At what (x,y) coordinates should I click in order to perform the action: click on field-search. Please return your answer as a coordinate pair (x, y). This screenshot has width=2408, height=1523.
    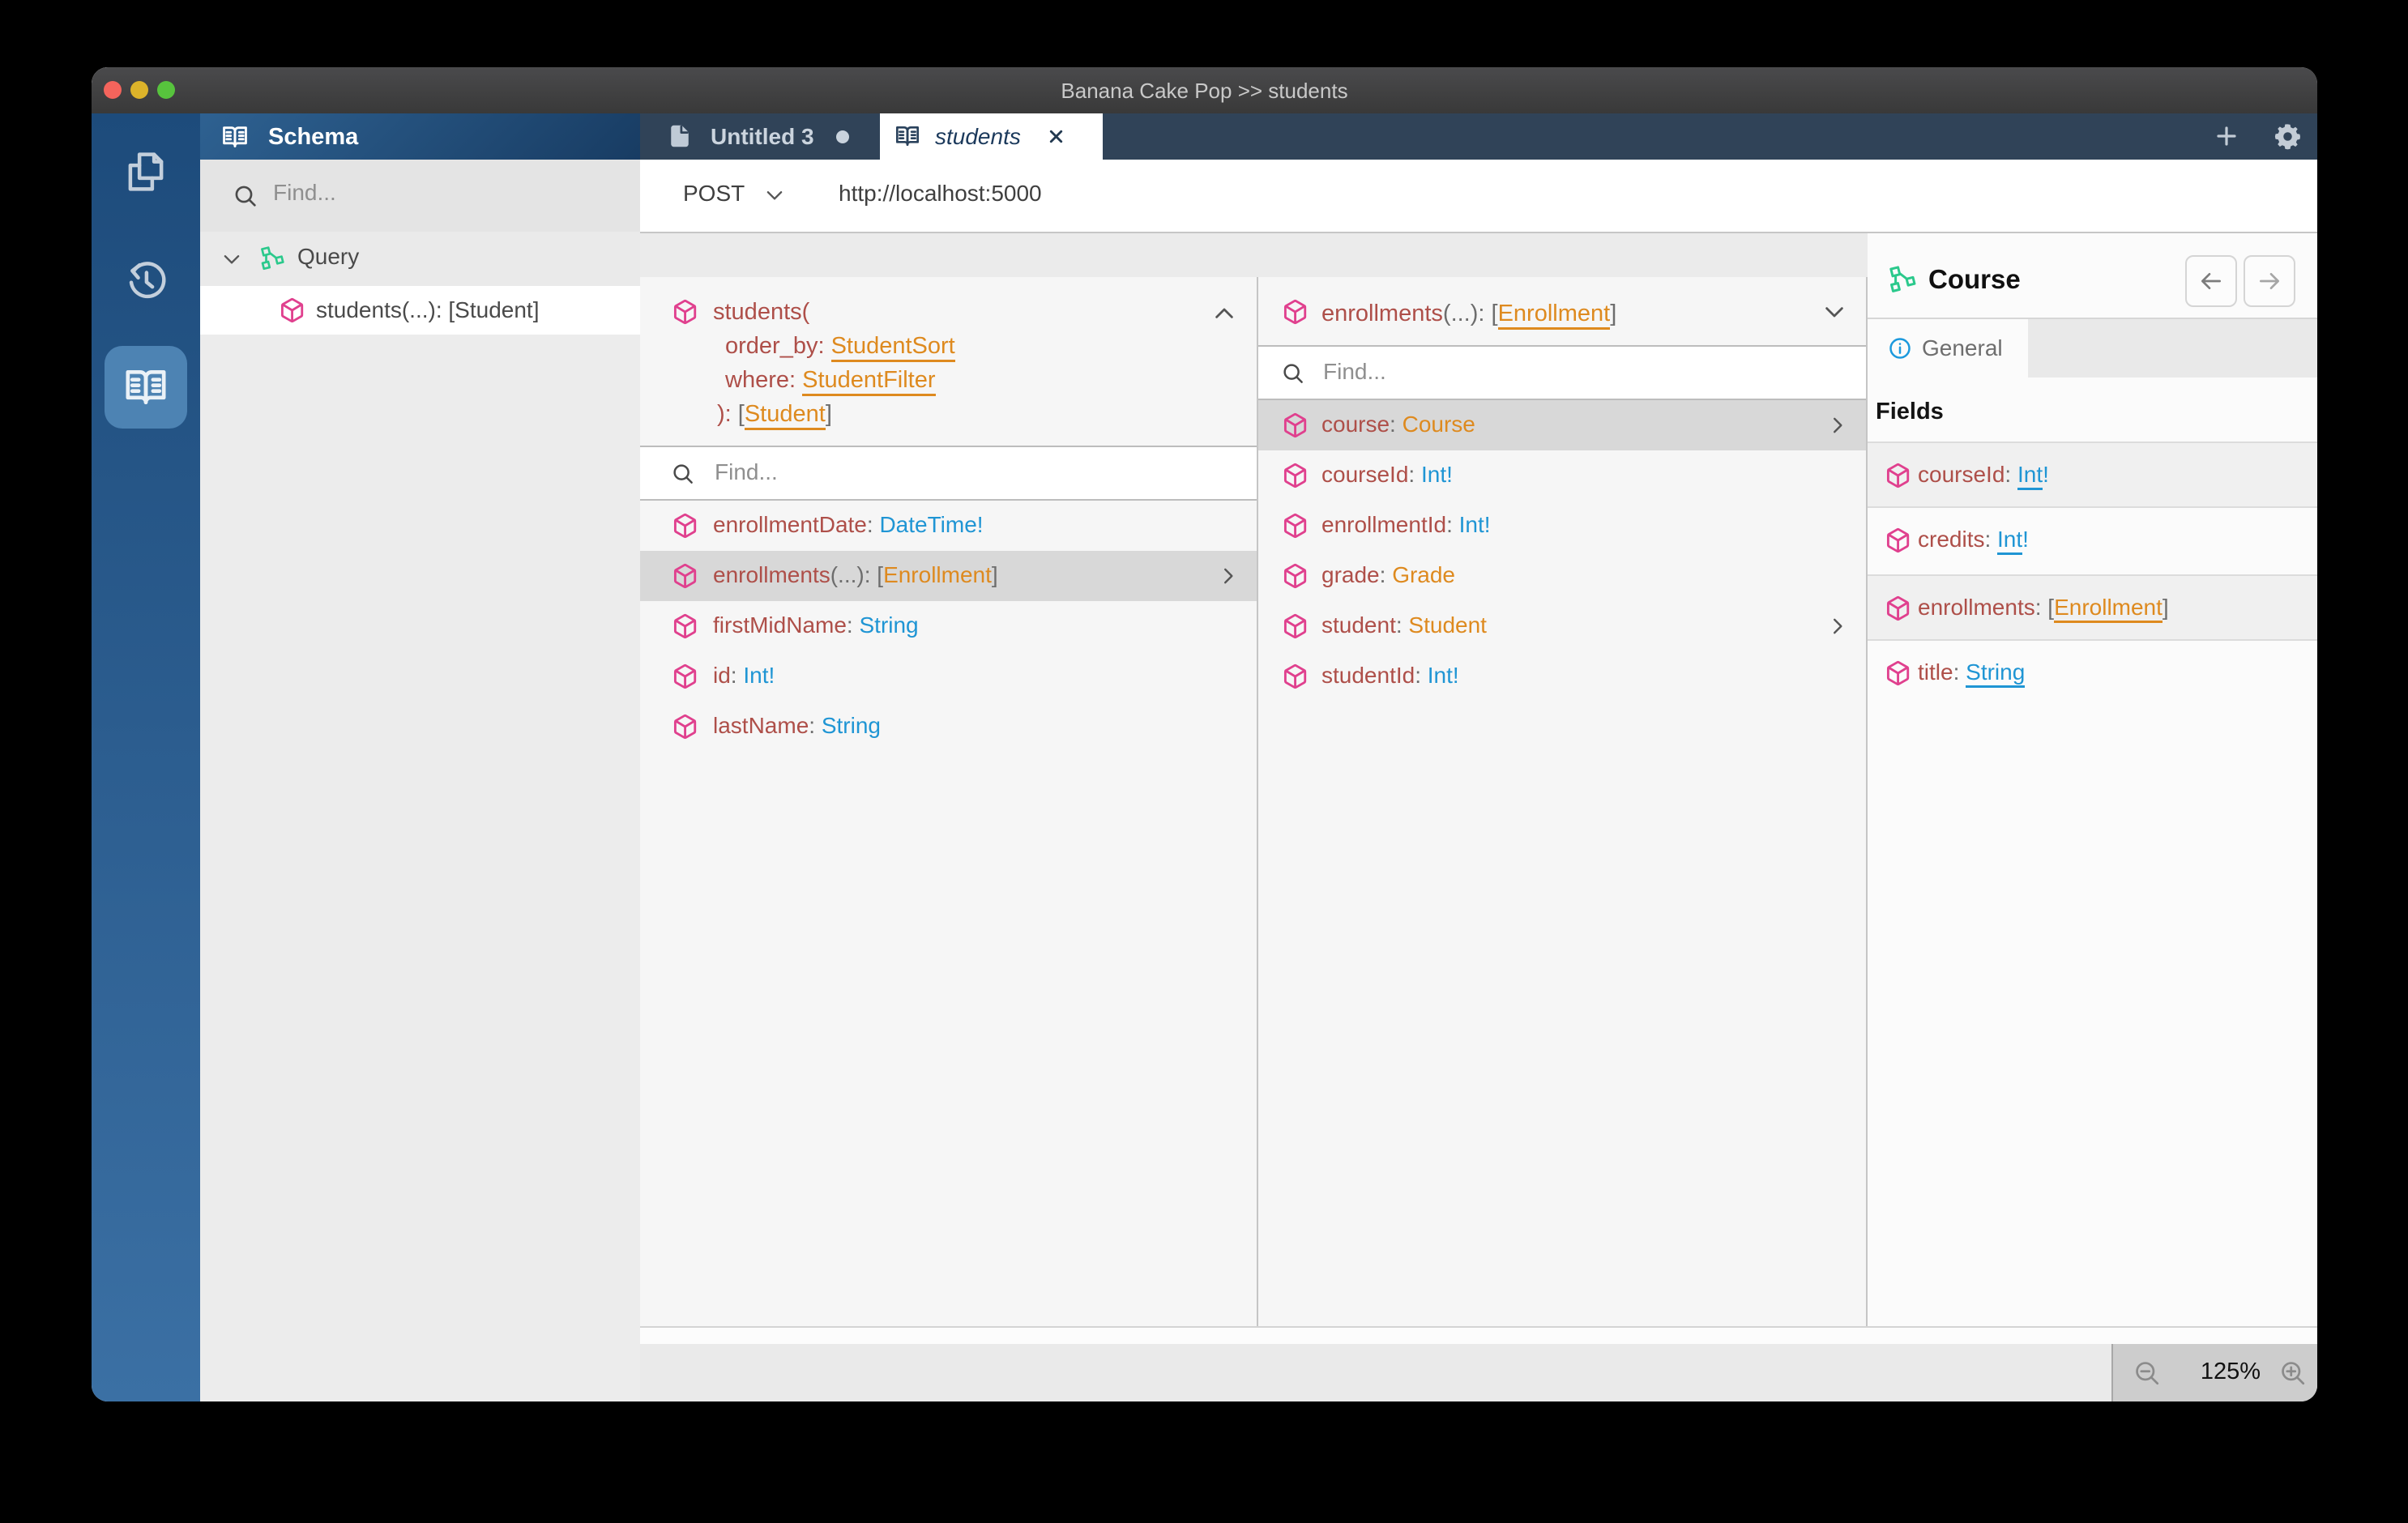
    Looking at the image, I should click on (949, 474).